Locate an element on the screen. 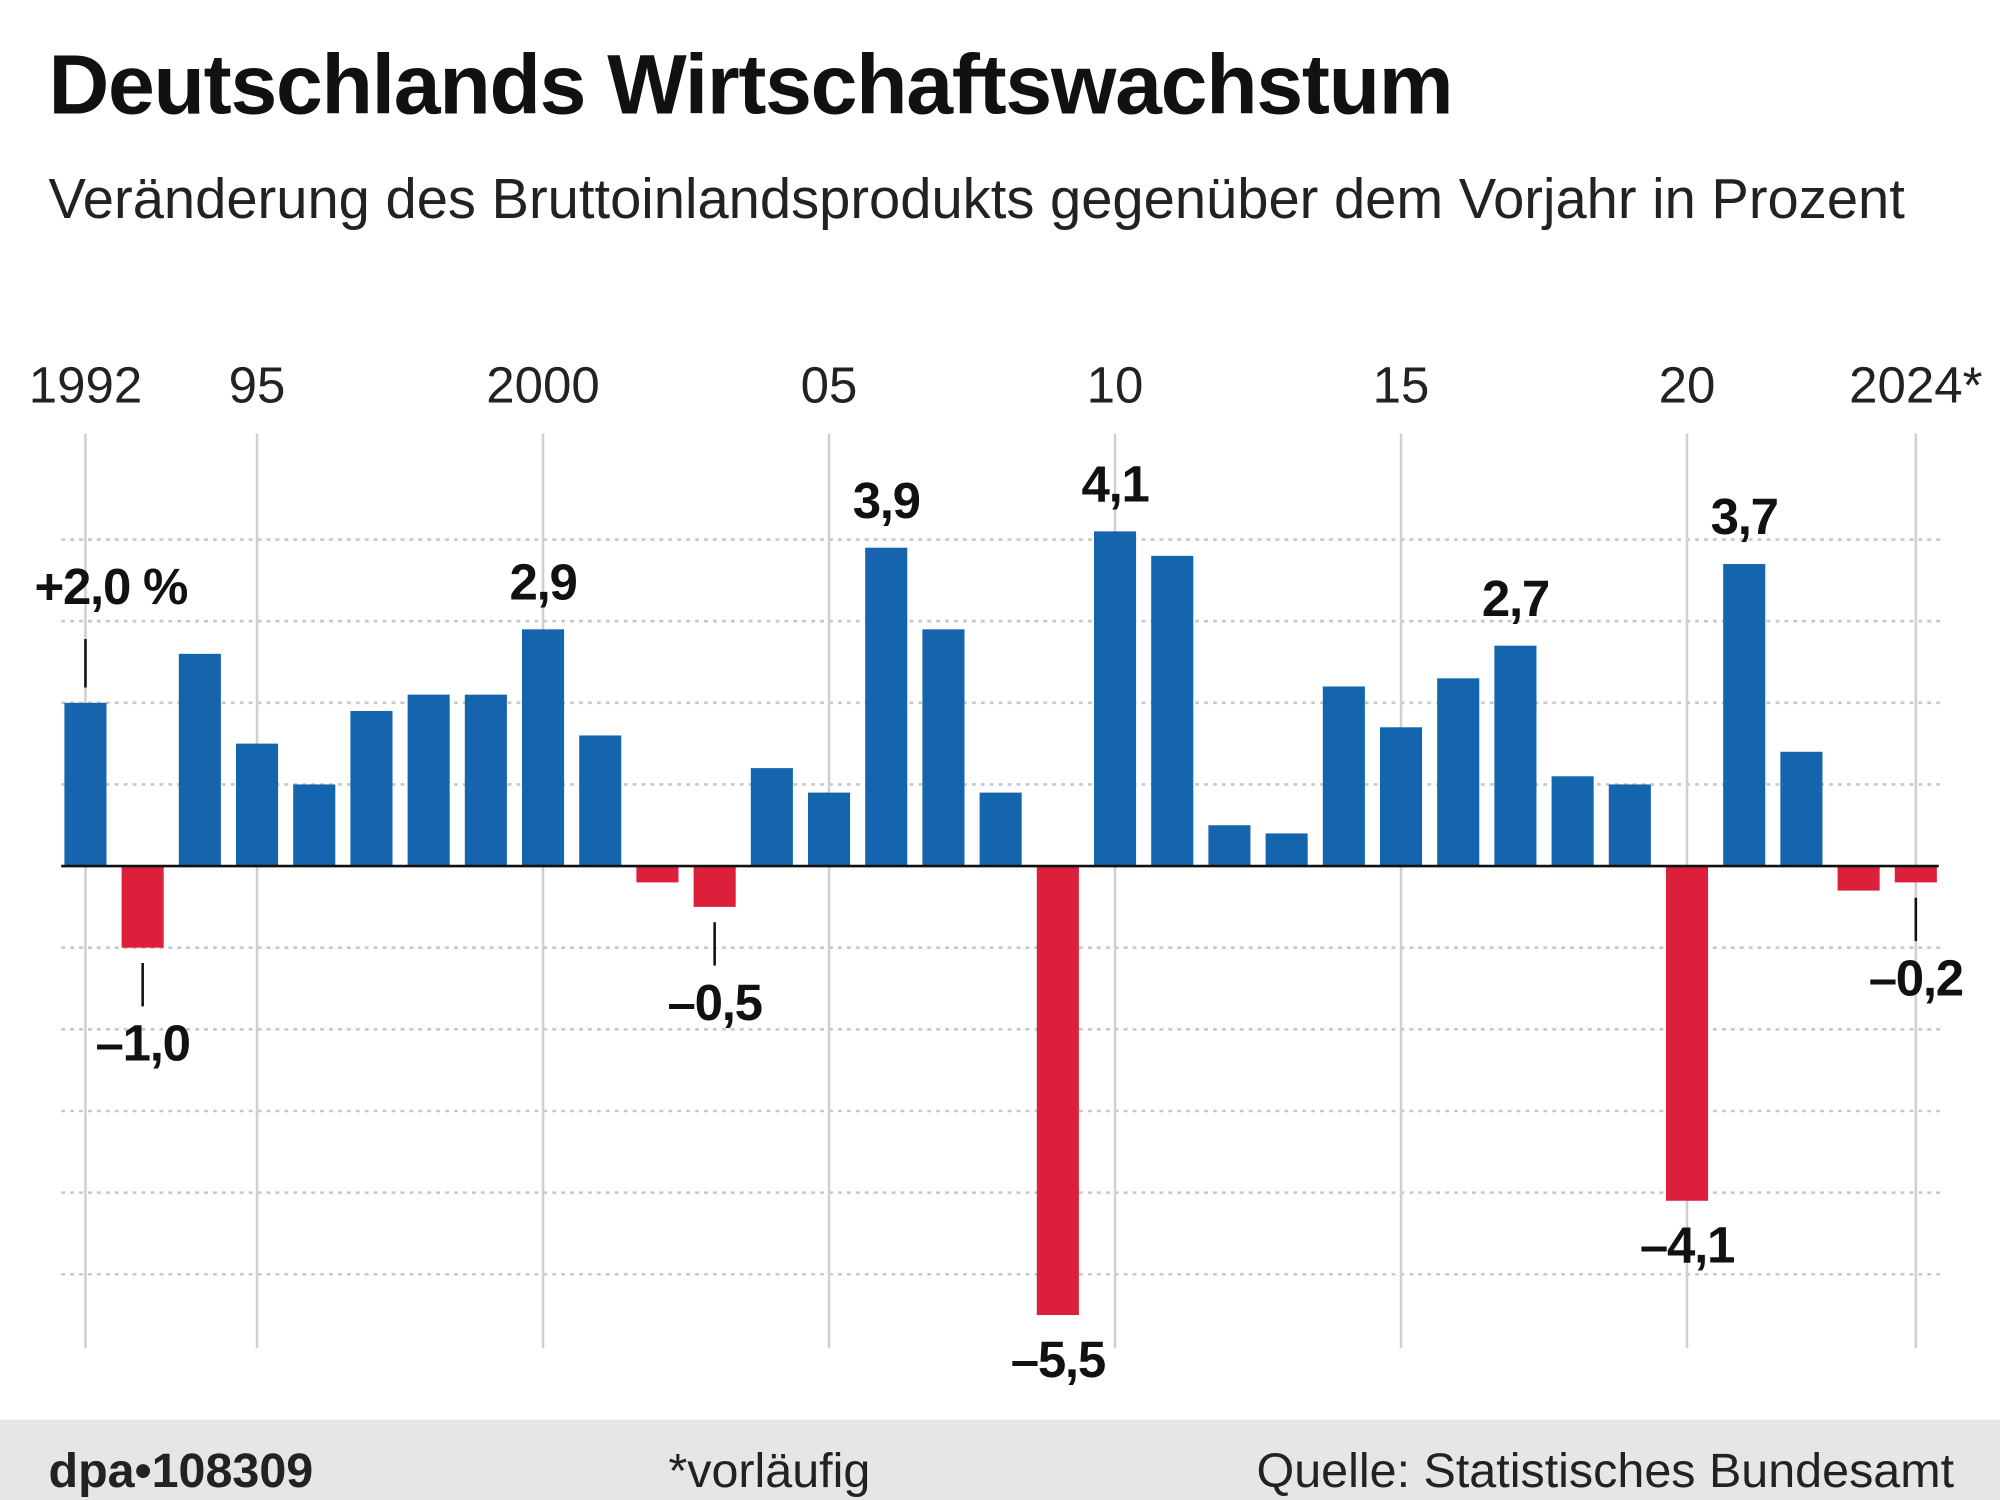 The image size is (2000, 1500). x-tick-label: 20 is located at coordinates (1687, 385).